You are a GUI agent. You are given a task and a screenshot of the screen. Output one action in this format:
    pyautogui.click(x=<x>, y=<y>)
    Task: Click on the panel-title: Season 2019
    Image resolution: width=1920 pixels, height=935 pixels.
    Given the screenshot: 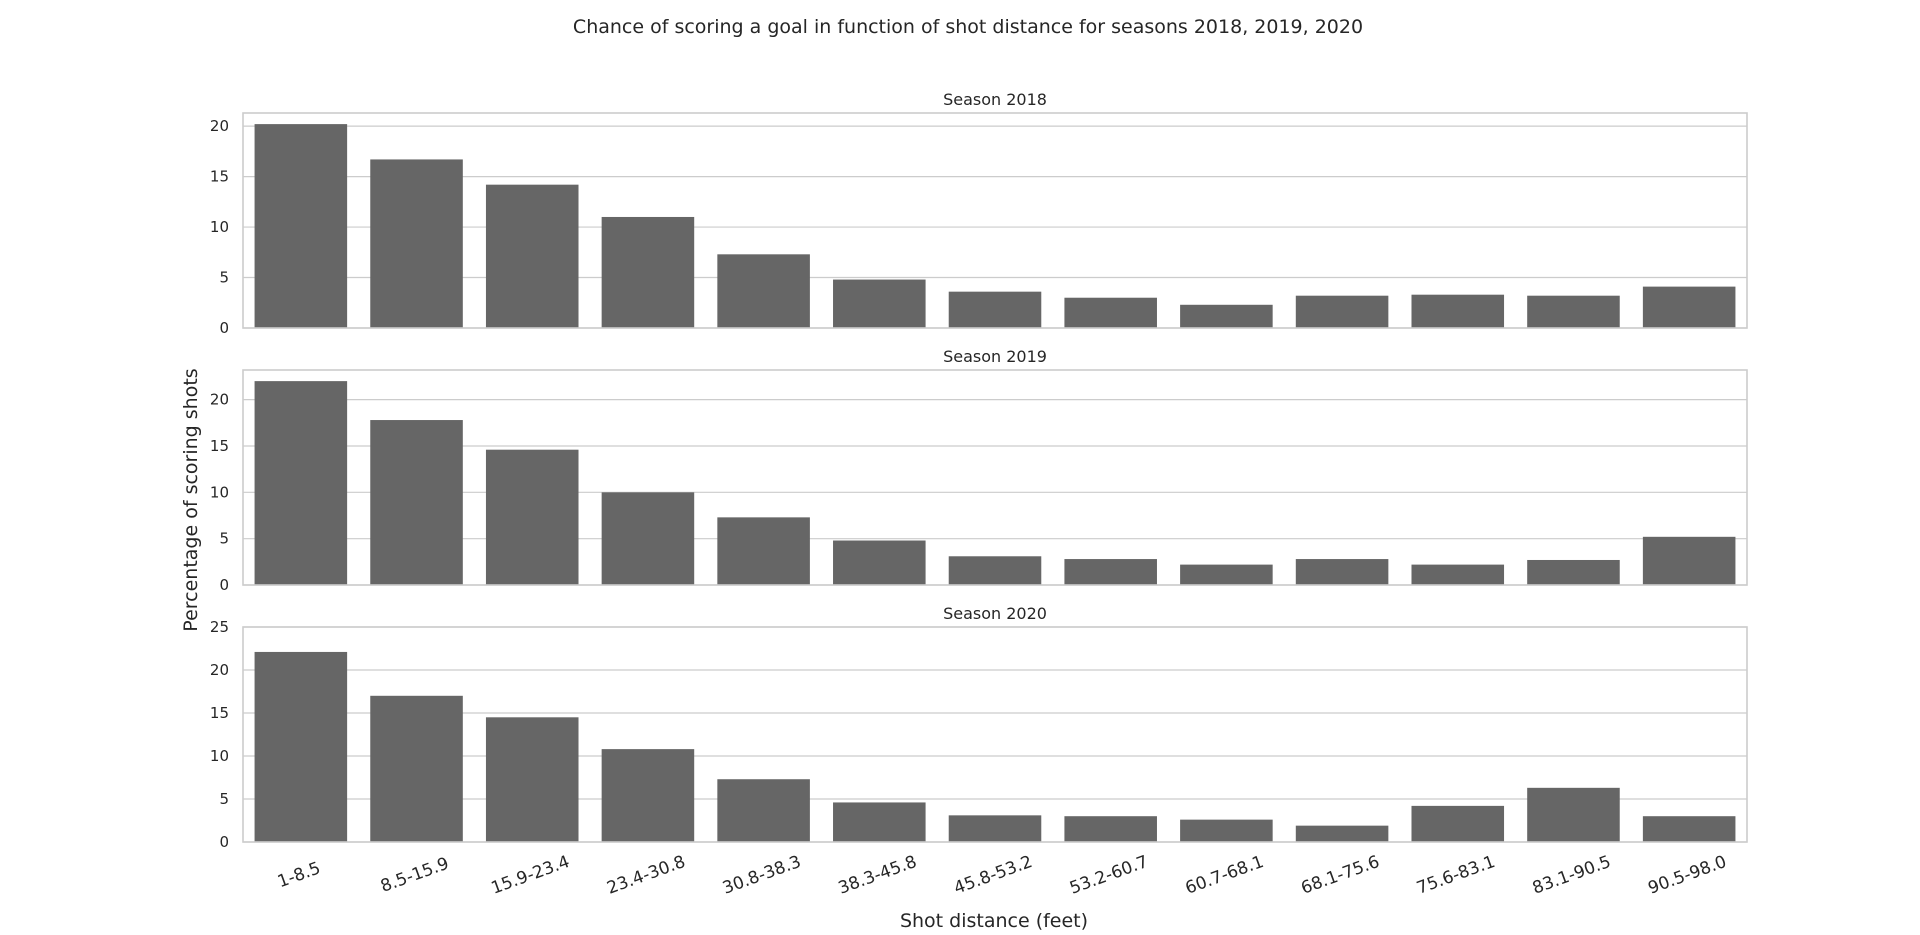 What is the action you would take?
    pyautogui.click(x=995, y=356)
    